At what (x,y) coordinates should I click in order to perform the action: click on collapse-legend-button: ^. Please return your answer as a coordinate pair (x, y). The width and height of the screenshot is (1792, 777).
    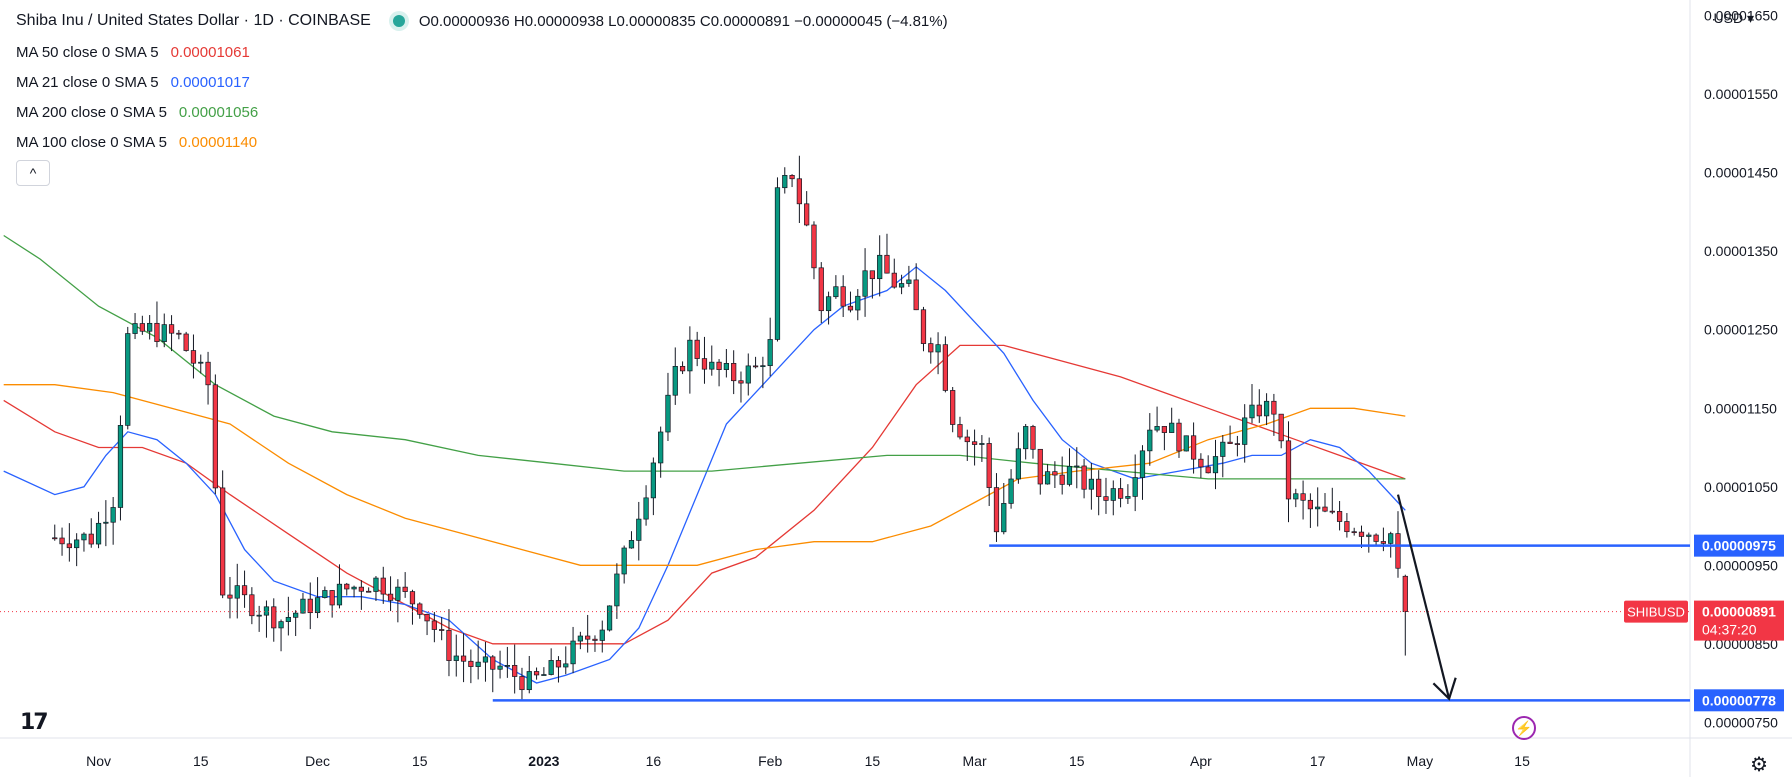
    Looking at the image, I should click on (33, 173).